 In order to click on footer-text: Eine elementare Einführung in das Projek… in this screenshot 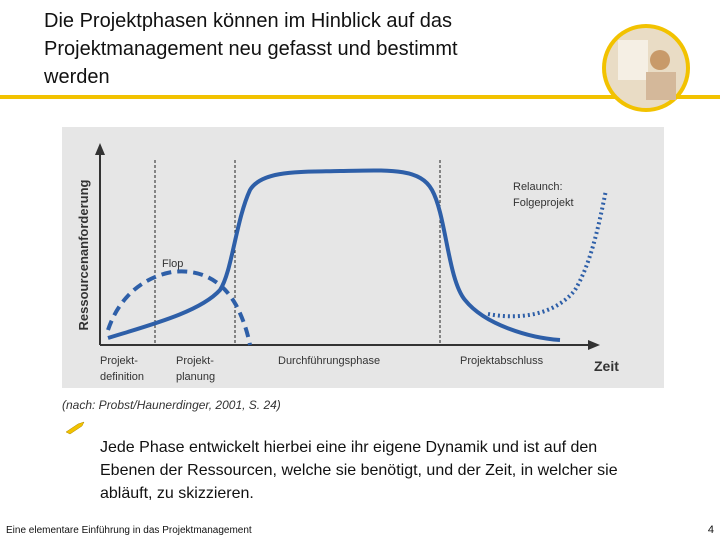, I will do `click(129, 530)`.